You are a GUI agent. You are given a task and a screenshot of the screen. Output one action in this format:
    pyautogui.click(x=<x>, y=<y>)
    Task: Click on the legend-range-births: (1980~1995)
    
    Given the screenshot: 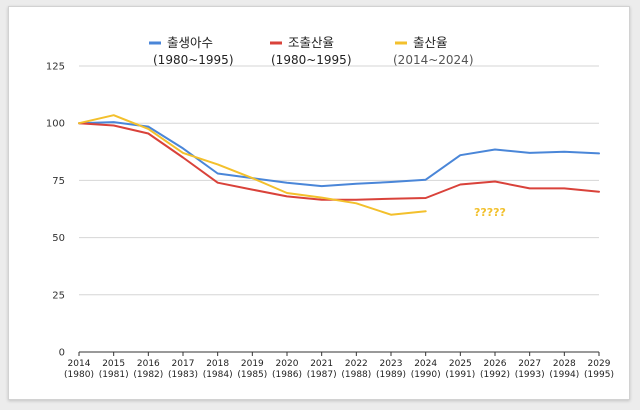 What is the action you would take?
    pyautogui.click(x=193, y=60)
    